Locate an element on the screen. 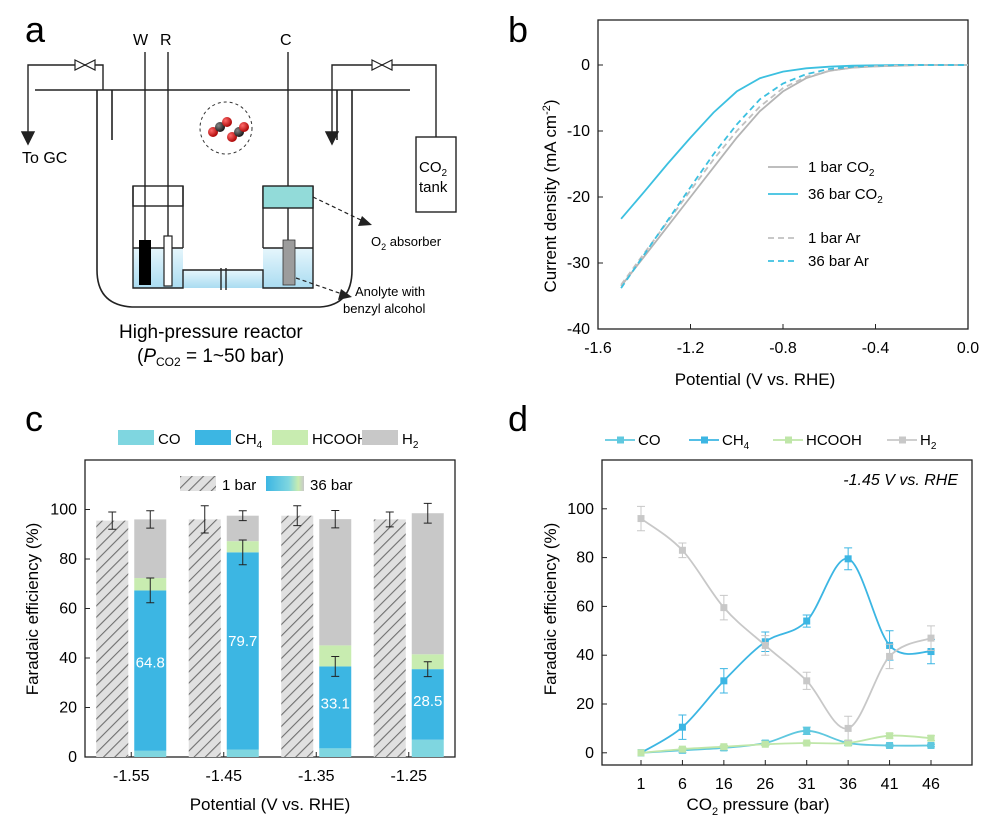  electrode-c-label: C is located at coordinates (286, 40).